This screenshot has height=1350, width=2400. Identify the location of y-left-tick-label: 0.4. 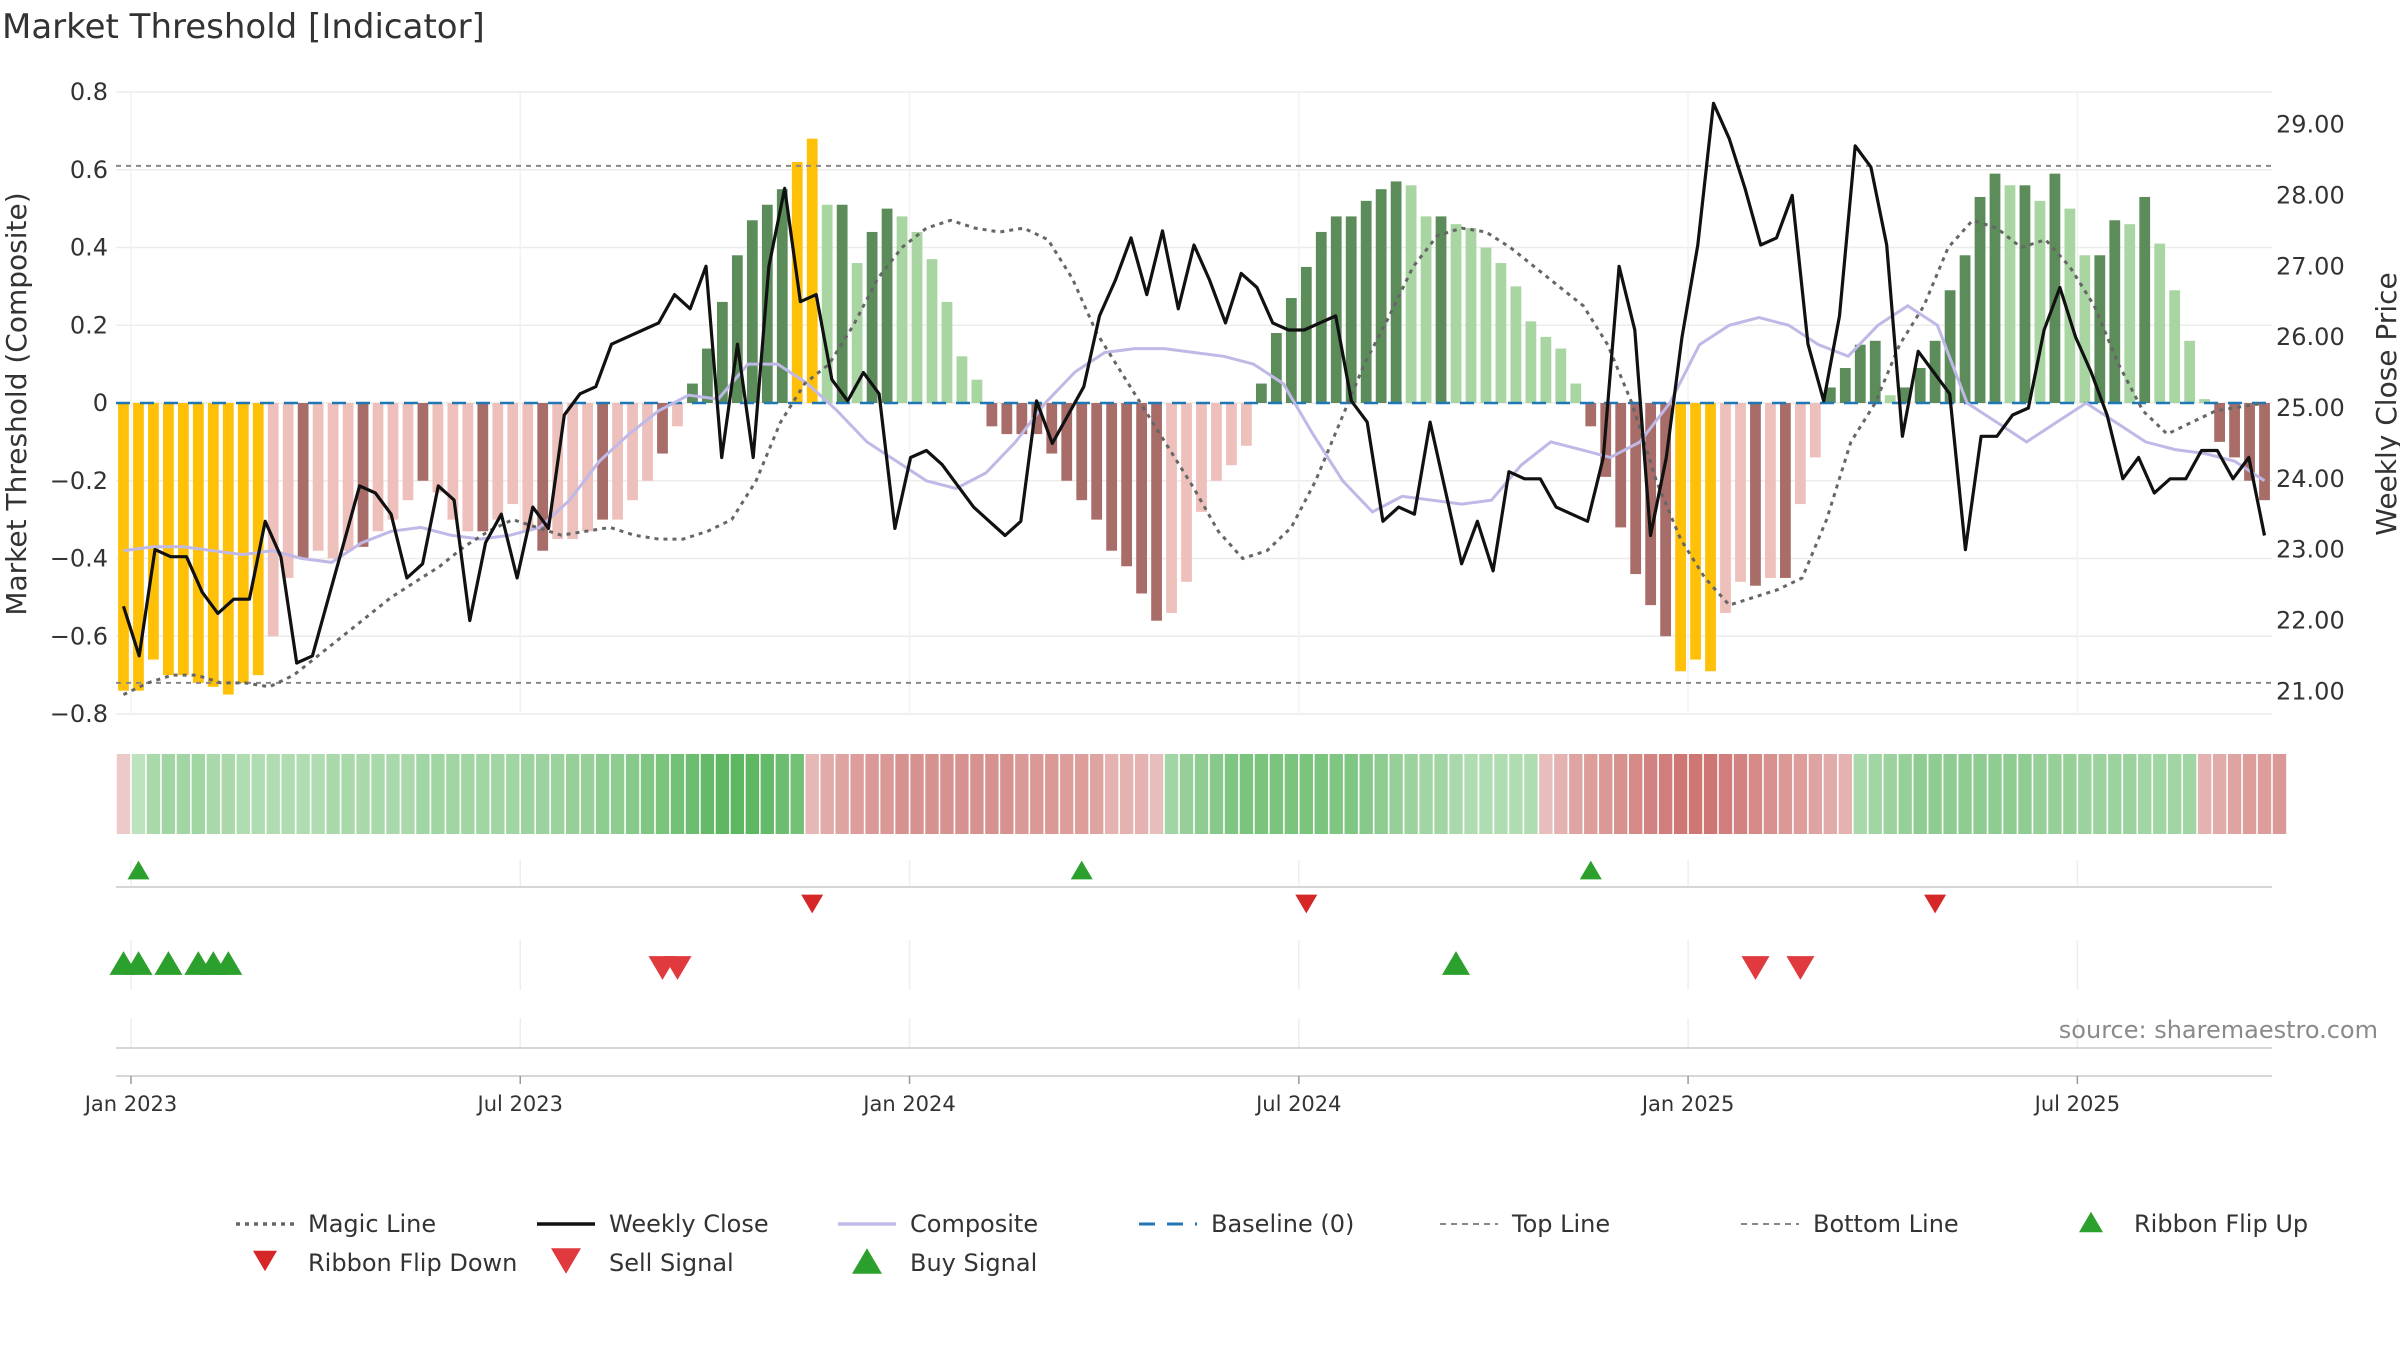
(89, 248).